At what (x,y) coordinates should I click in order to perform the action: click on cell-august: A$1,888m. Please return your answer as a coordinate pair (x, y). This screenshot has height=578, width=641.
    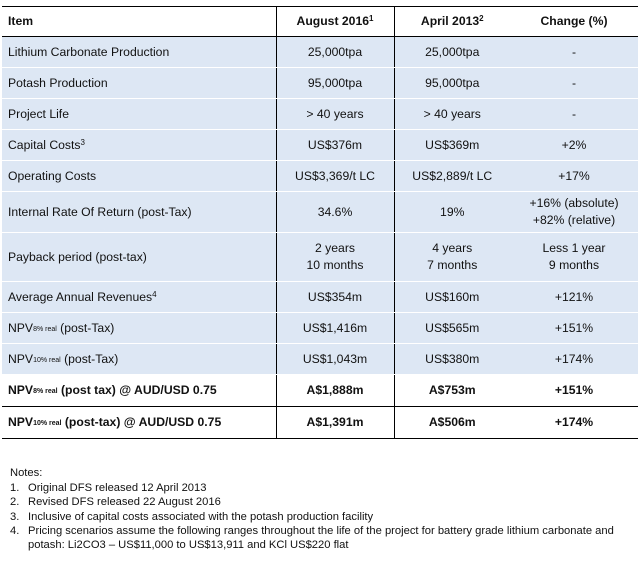
    Looking at the image, I should click on (335, 390).